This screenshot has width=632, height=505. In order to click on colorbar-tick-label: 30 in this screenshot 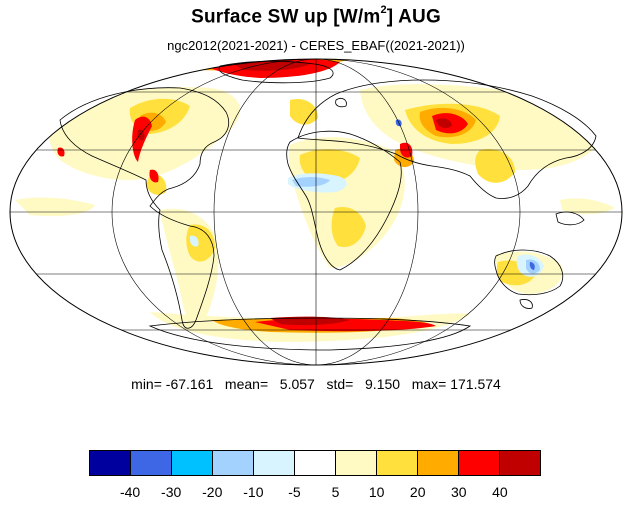, I will do `click(459, 492)`.